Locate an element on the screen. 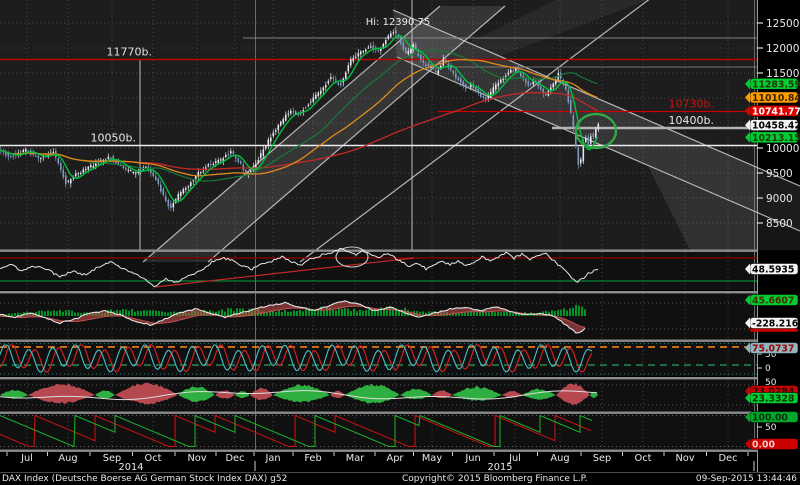 This screenshot has height=485, width=800. macd-line is located at coordinates (293, 317).